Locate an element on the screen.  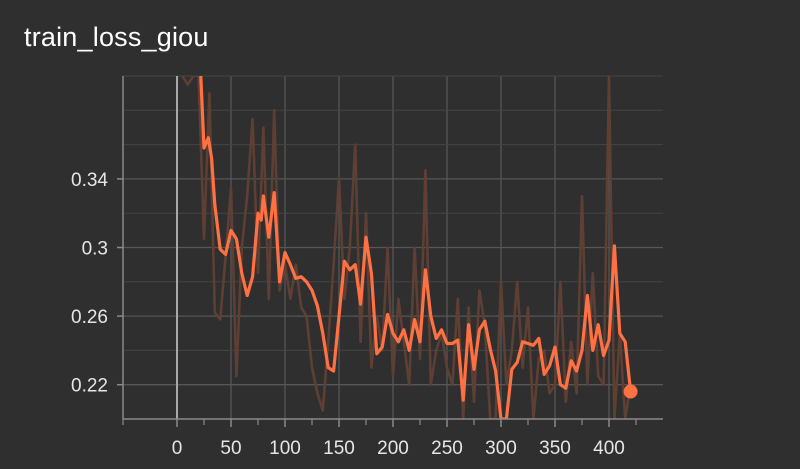
y-tick-label: 0.22 is located at coordinates (89, 386).